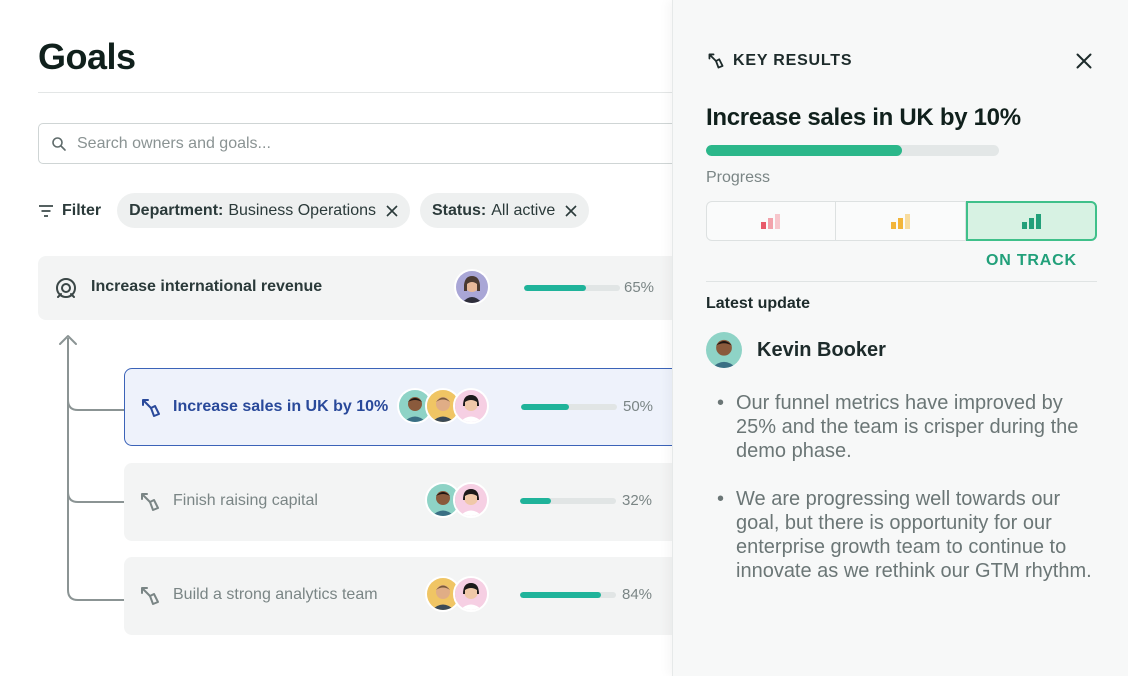 This screenshot has height=676, width=1128. What do you see at coordinates (245, 500) in the screenshot?
I see `goal-name: Finish raising capital` at bounding box center [245, 500].